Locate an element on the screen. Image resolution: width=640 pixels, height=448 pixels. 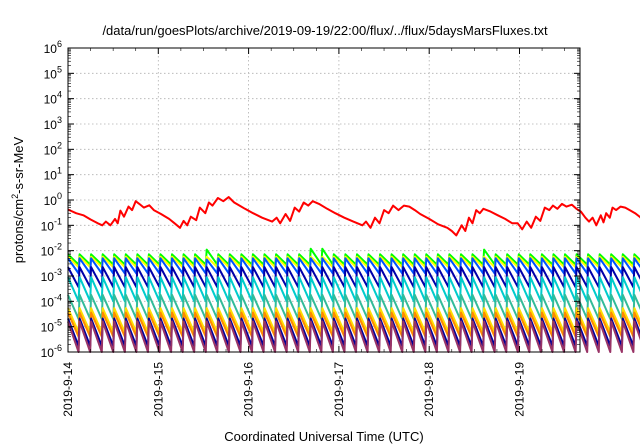
y-tick-exponent: 6 is located at coordinates (59, 44).